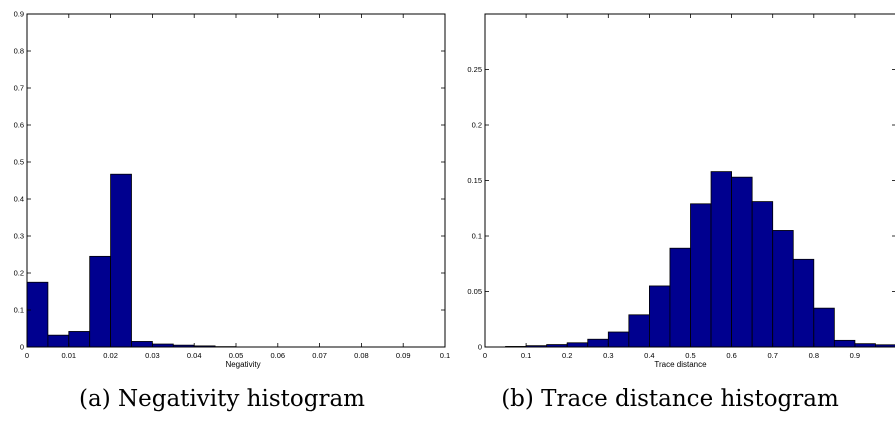 Image resolution: width=895 pixels, height=423 pixels. What do you see at coordinates (19, 51) in the screenshot?
I see `y-tick-label: 0.8` at bounding box center [19, 51].